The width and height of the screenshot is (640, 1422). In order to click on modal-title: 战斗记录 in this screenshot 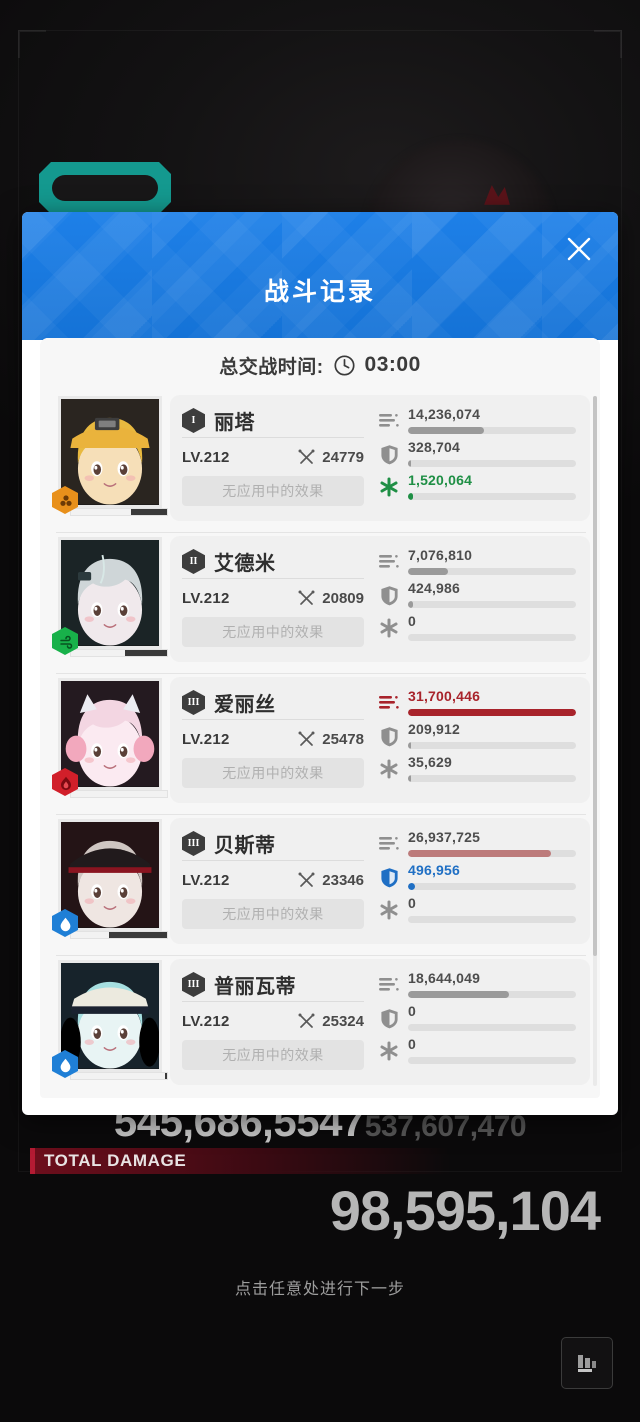, I will do `click(319, 292)`.